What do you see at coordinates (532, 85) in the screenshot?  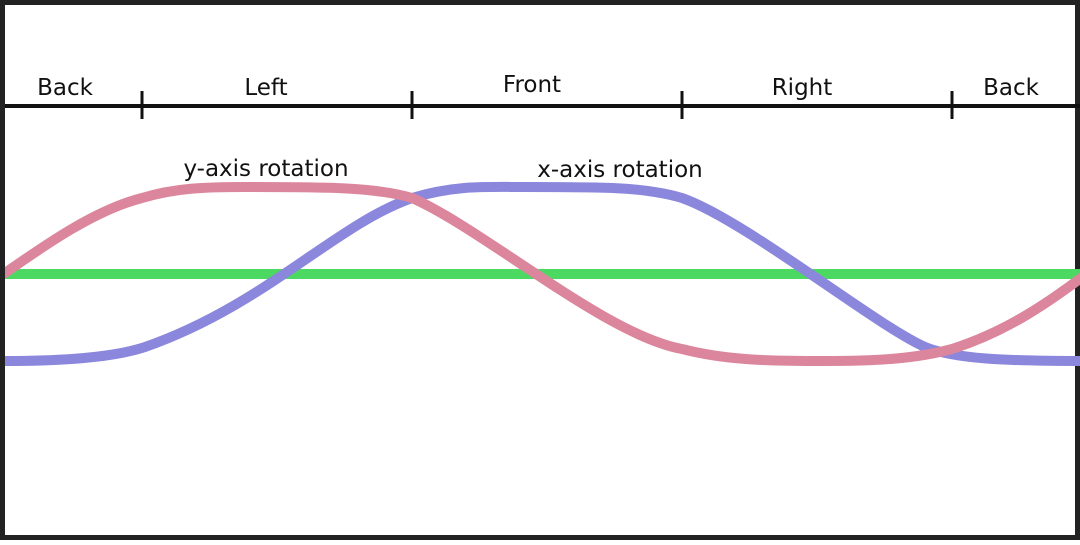 I see `region-label-front: Front` at bounding box center [532, 85].